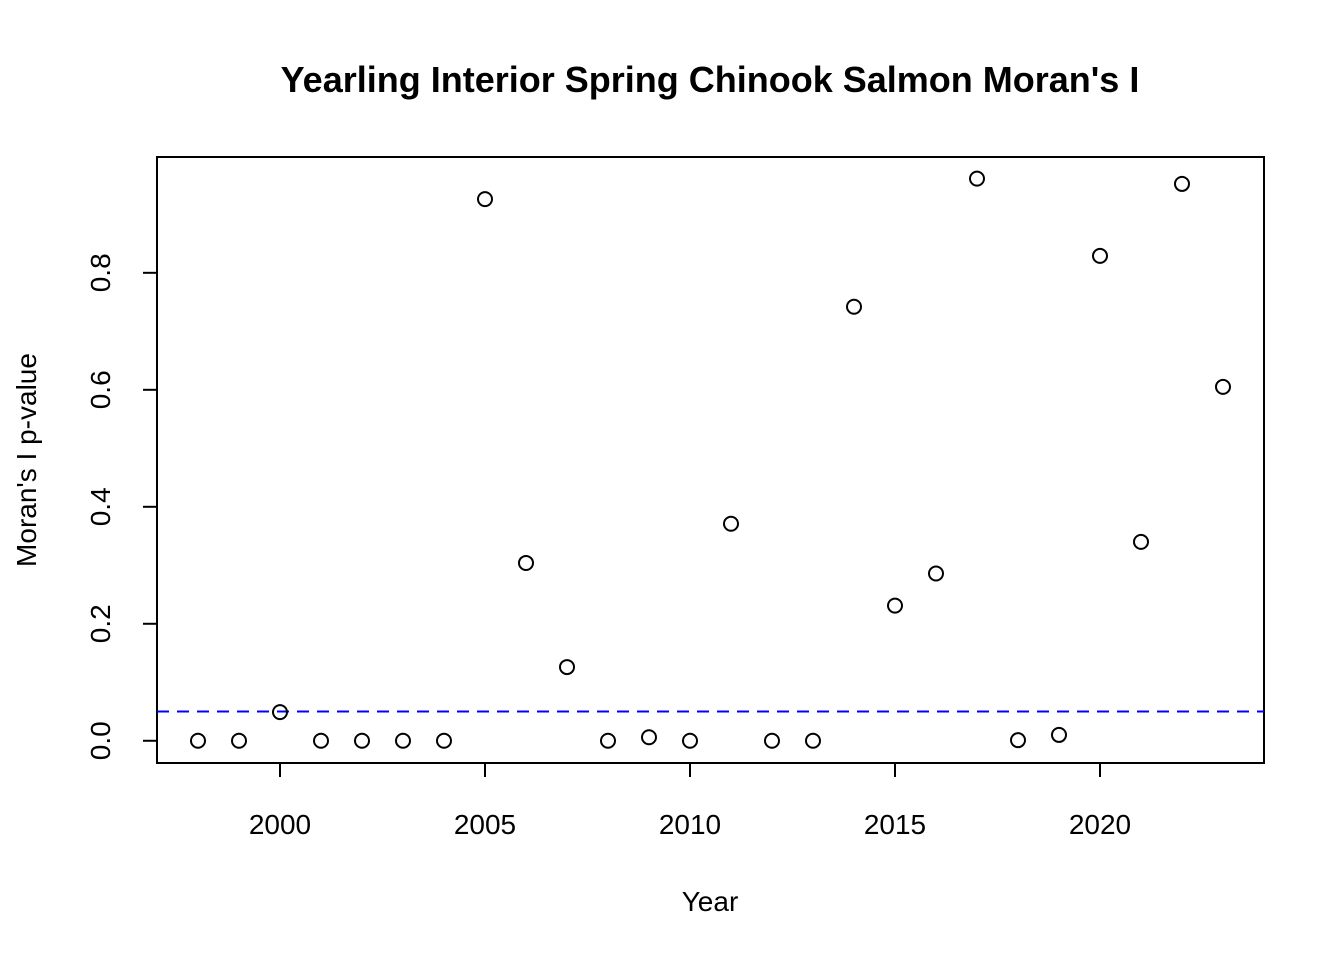  Describe the element at coordinates (100, 272) in the screenshot. I see `y-tick-label: 0.8` at that location.